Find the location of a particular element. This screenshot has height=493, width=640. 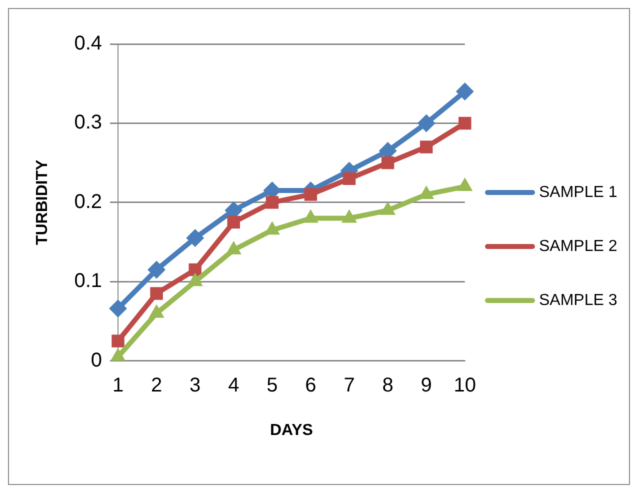

x-axis-title: DAYS is located at coordinates (292, 430).